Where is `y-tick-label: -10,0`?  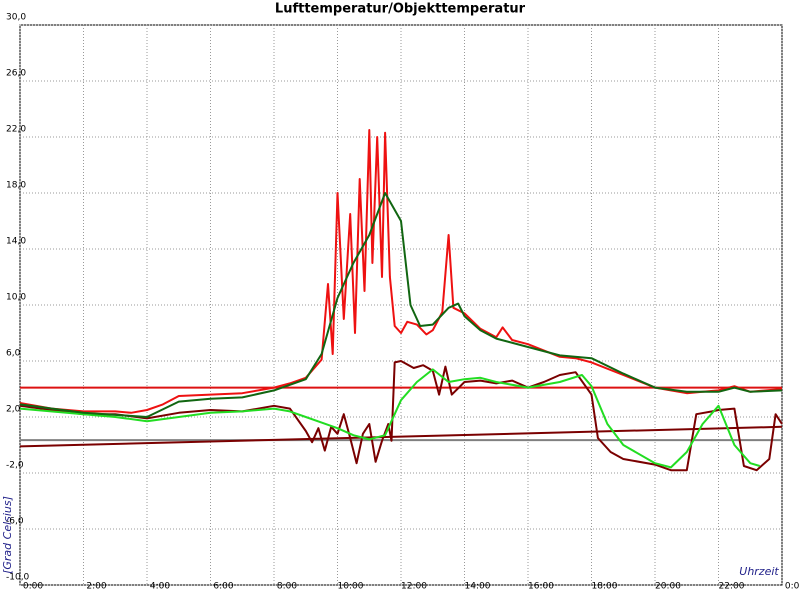 y-tick-label: -10,0 is located at coordinates (18, 578).